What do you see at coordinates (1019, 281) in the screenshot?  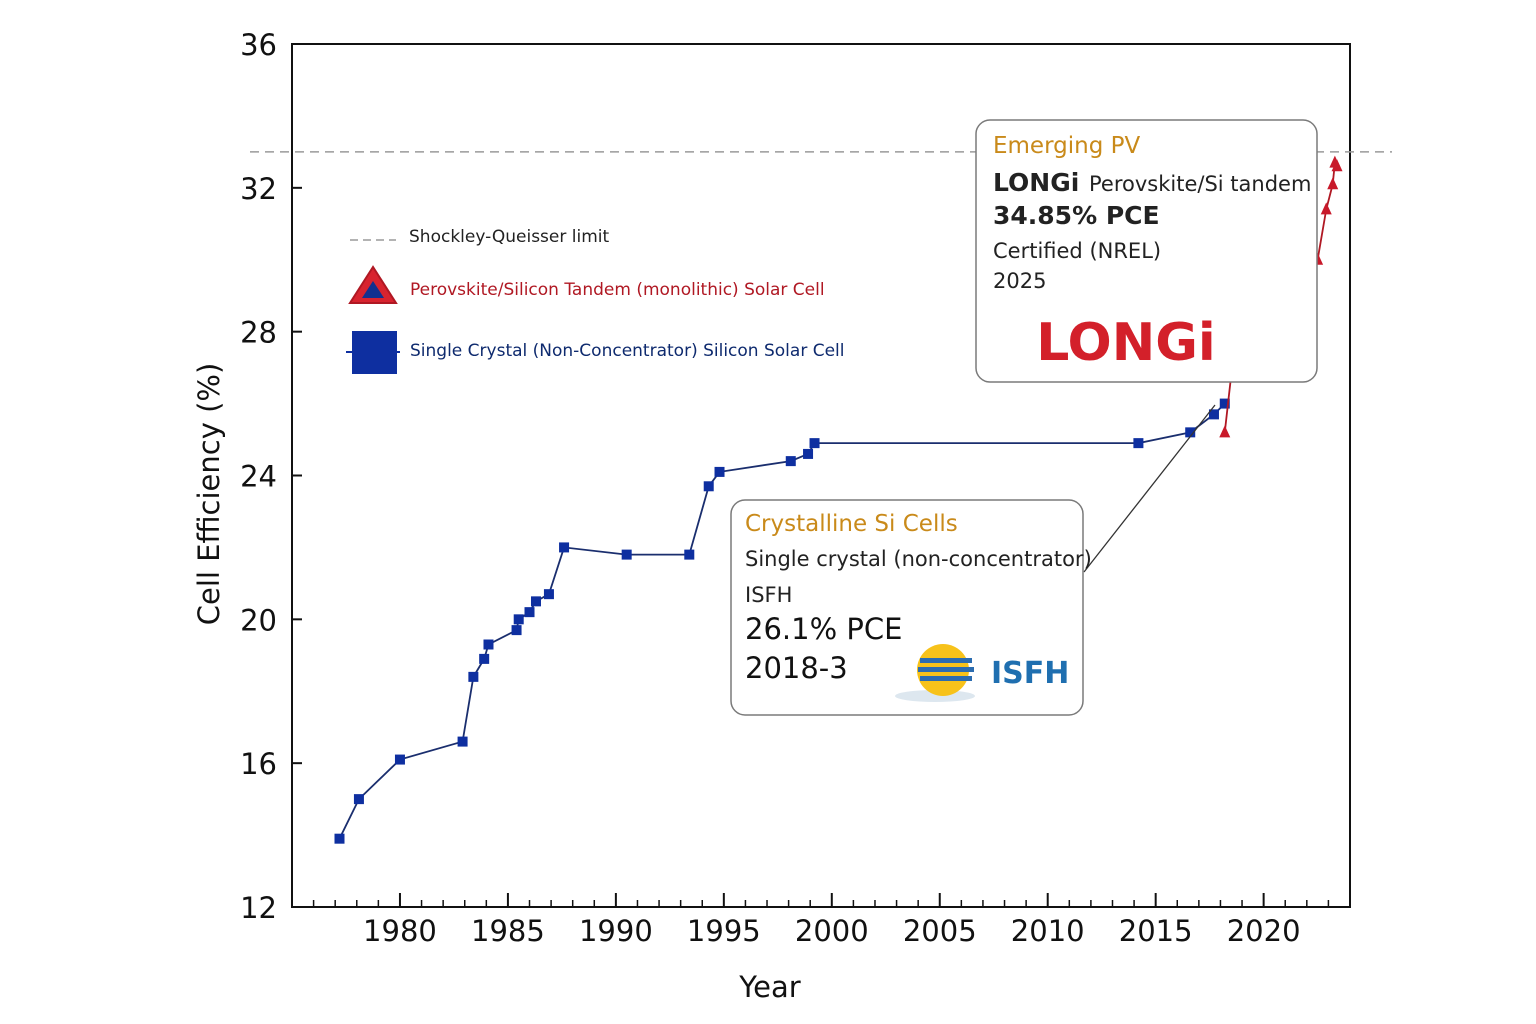 I see `longi-year: 2025` at bounding box center [1019, 281].